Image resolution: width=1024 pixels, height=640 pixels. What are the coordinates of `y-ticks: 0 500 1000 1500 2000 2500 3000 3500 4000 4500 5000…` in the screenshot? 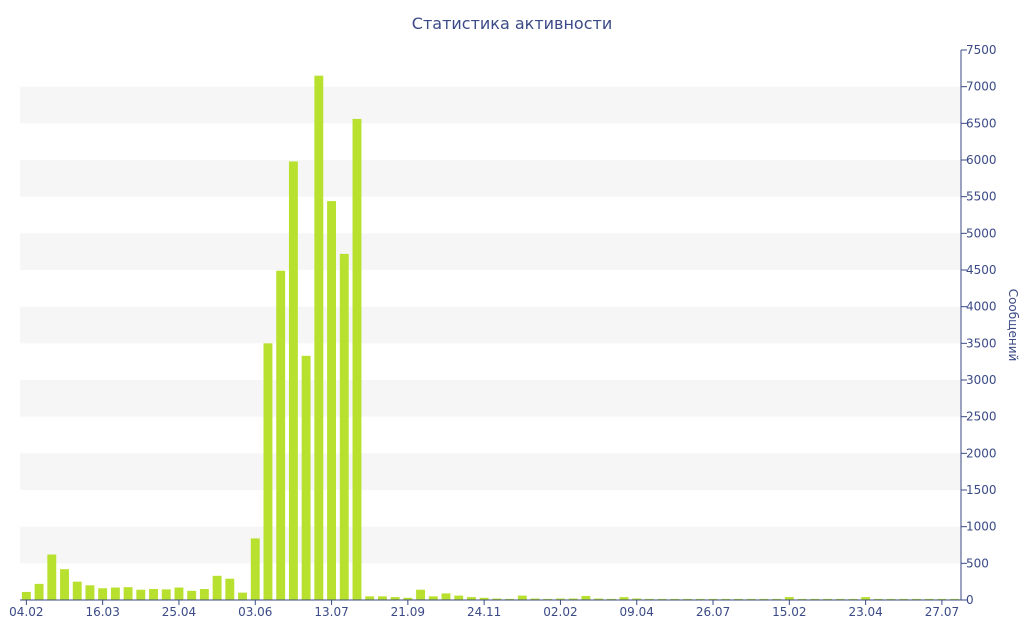 It's located at (979, 325).